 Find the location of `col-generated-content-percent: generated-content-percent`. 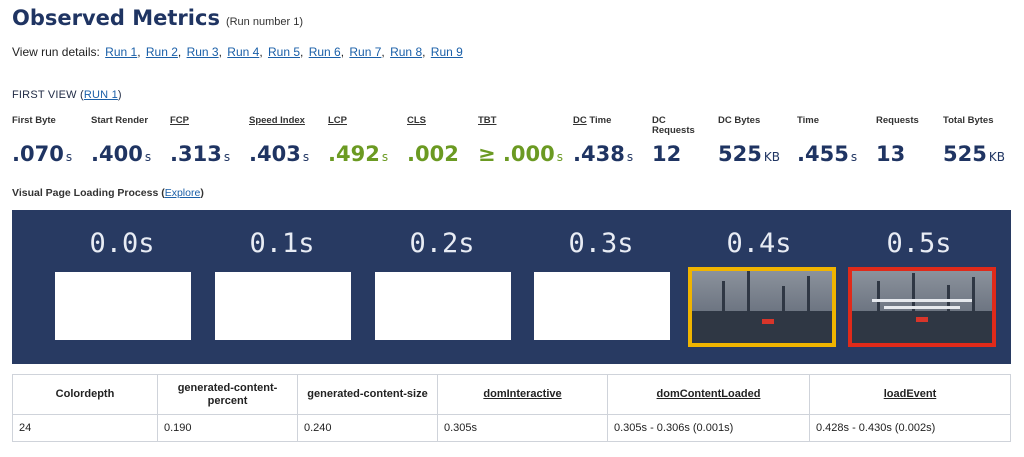

col-generated-content-percent: generated-content-percent is located at coordinates (227, 394).